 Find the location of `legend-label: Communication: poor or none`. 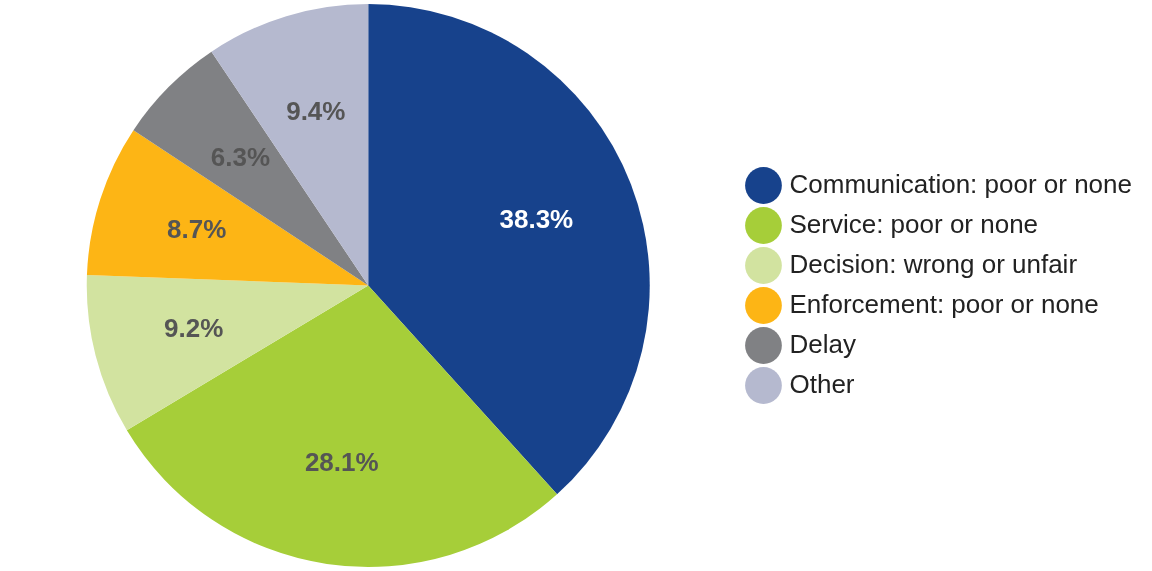

legend-label: Communication: poor or none is located at coordinates (961, 183).